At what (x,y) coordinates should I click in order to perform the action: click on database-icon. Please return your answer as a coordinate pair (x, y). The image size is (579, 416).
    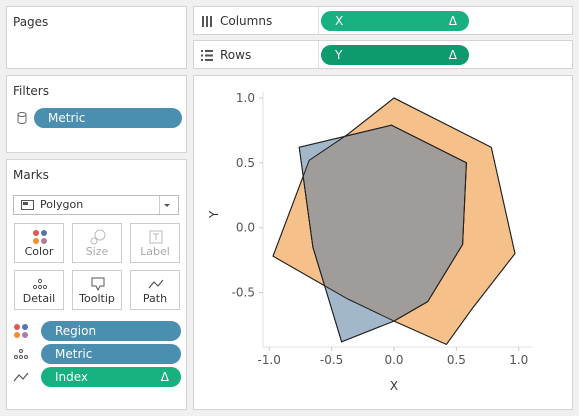
    Looking at the image, I should click on (22, 118).